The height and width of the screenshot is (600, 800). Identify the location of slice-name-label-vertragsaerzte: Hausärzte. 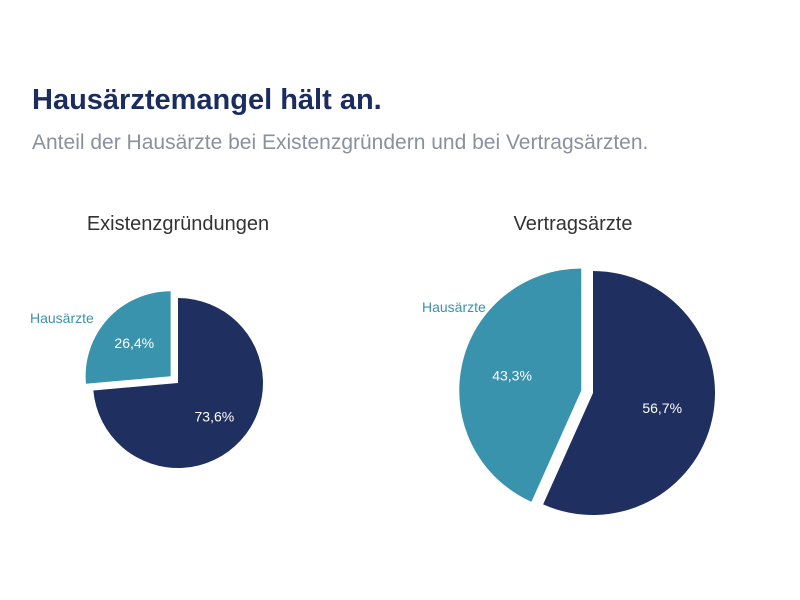
(454, 307).